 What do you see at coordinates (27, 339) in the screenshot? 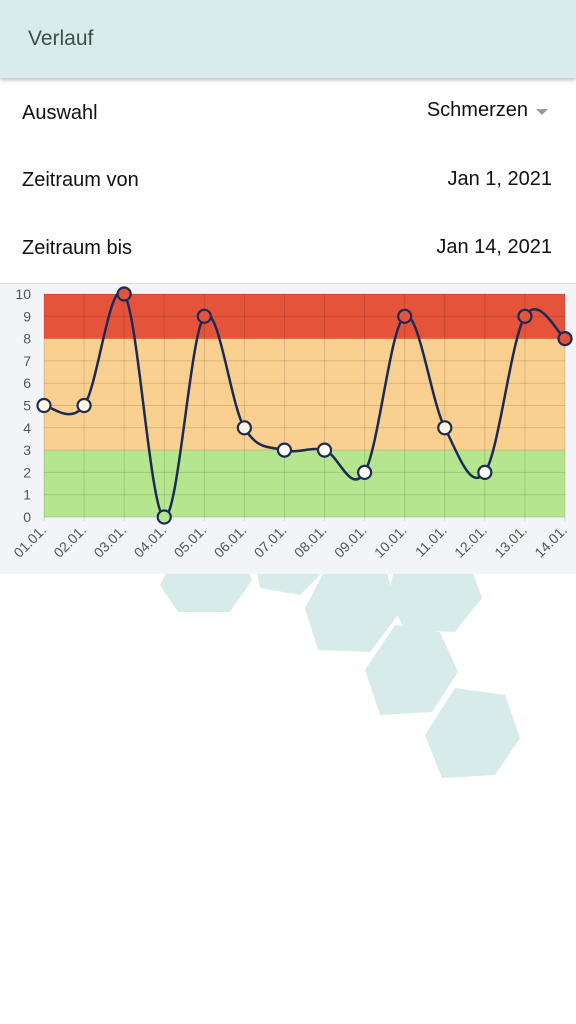
I see `chart-y-tick-label: 8` at bounding box center [27, 339].